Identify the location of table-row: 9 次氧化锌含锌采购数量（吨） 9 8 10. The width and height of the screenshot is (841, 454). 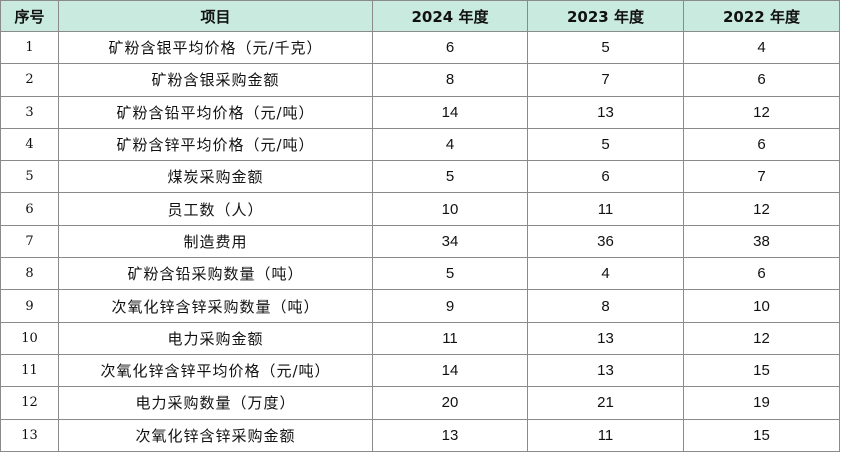
(420, 306).